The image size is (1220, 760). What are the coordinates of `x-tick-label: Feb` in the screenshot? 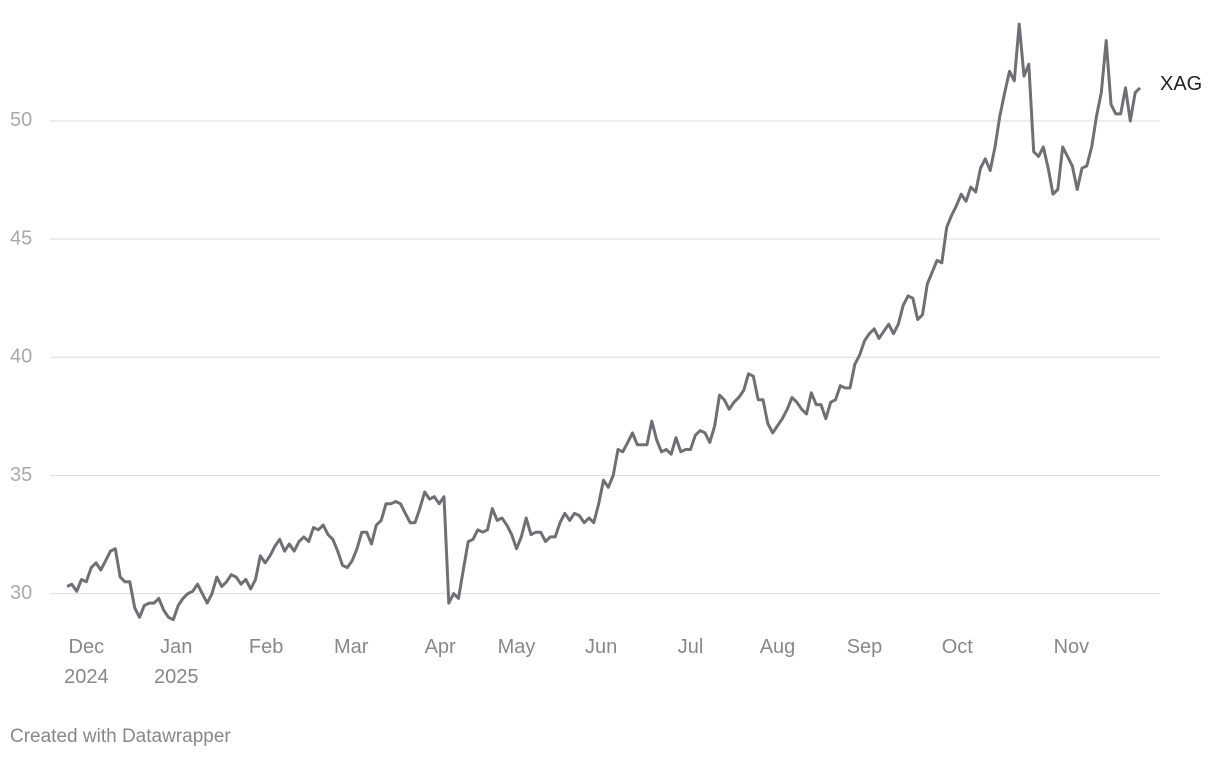 It's located at (266, 647).